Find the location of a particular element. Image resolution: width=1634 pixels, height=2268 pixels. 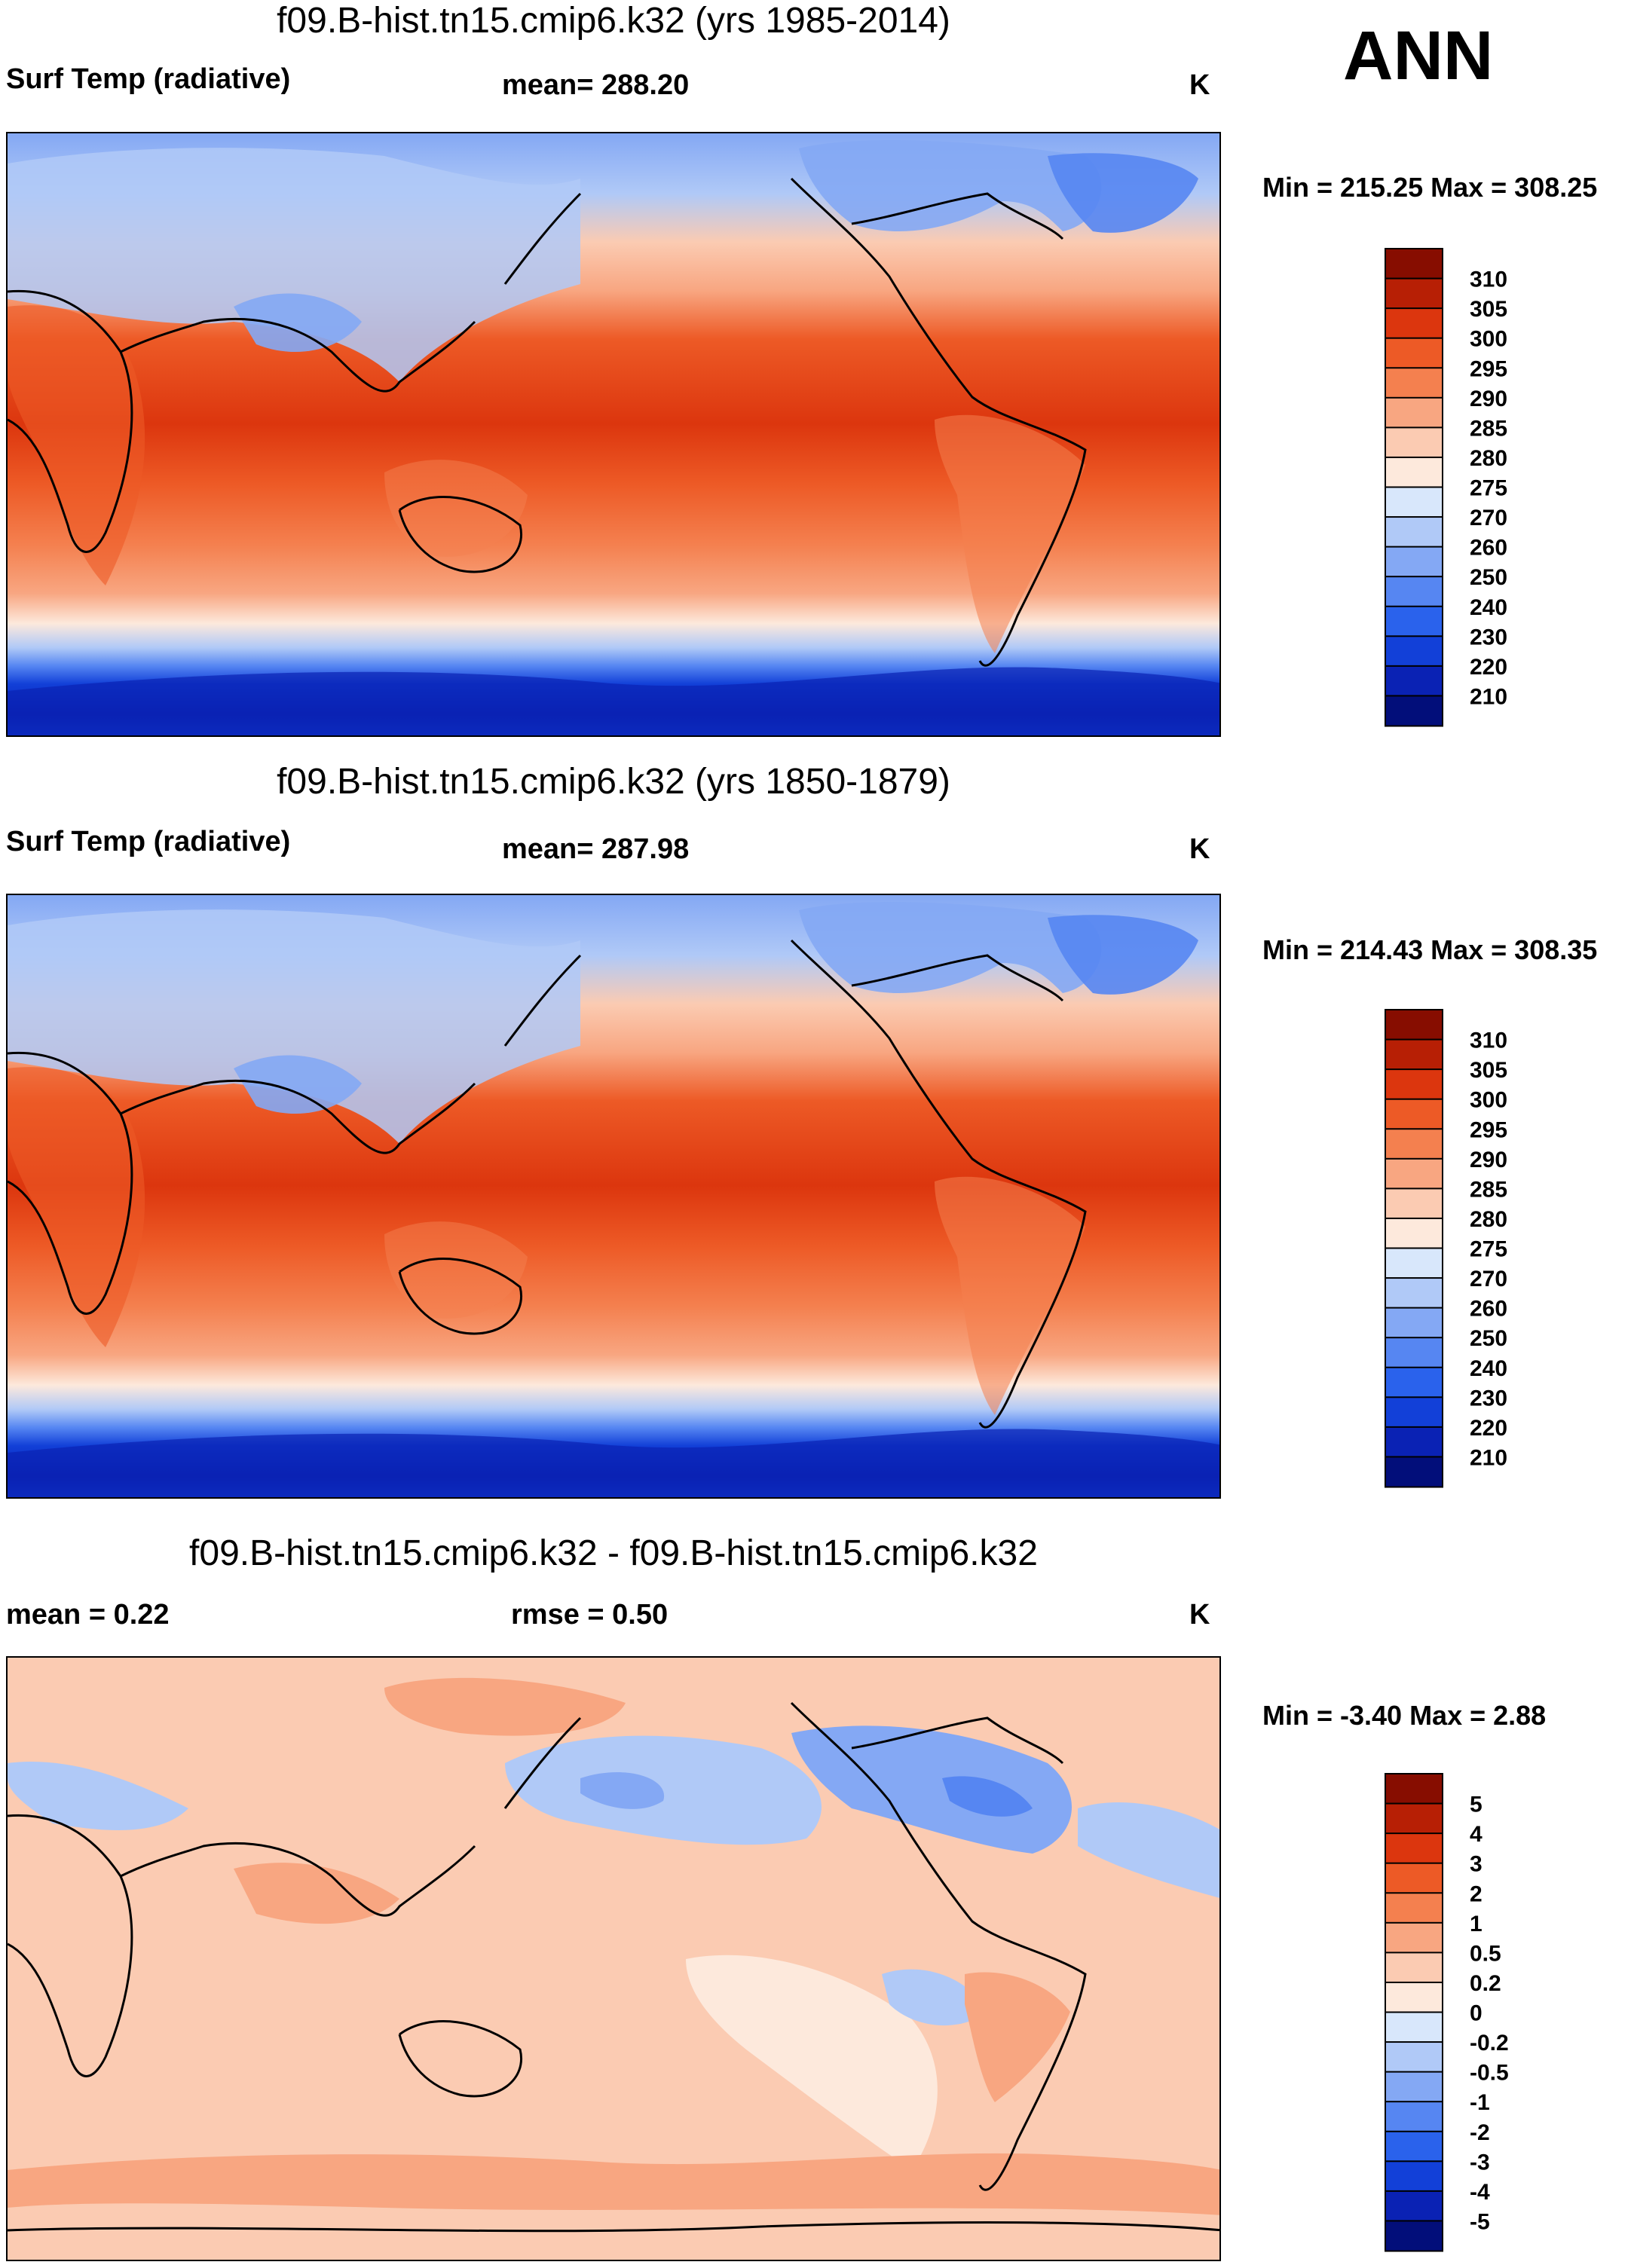

colorbar-tick-label: 230 is located at coordinates (1488, 1398).